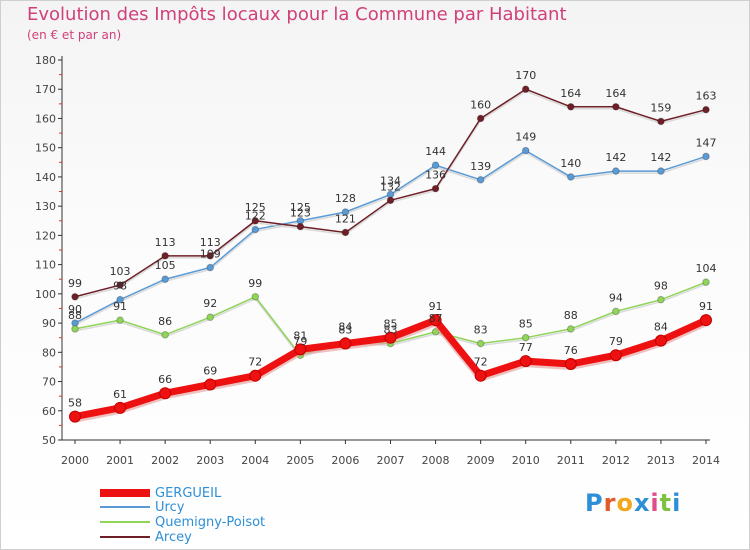 The height and width of the screenshot is (550, 750). I want to click on data-label: 128, so click(345, 198).